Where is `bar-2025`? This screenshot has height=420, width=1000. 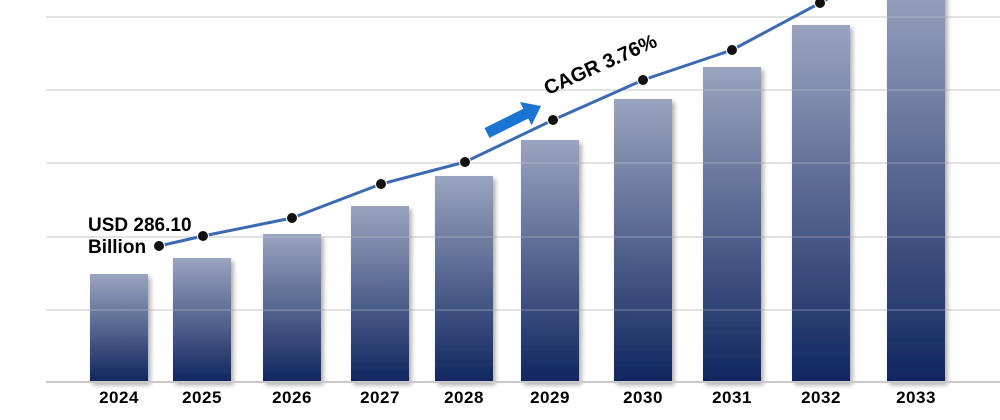 bar-2025 is located at coordinates (202, 320).